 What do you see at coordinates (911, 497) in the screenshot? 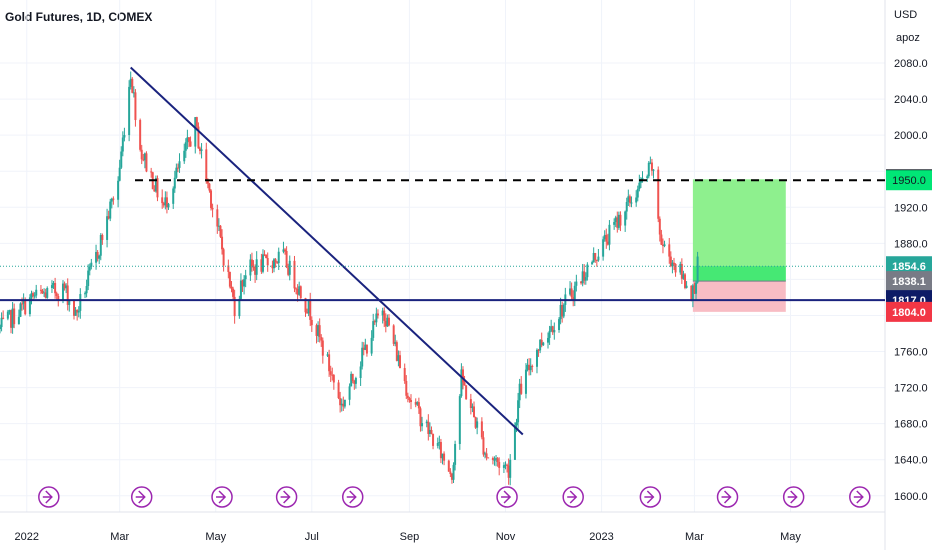
I see `price-tick-label: 1600.0` at bounding box center [911, 497].